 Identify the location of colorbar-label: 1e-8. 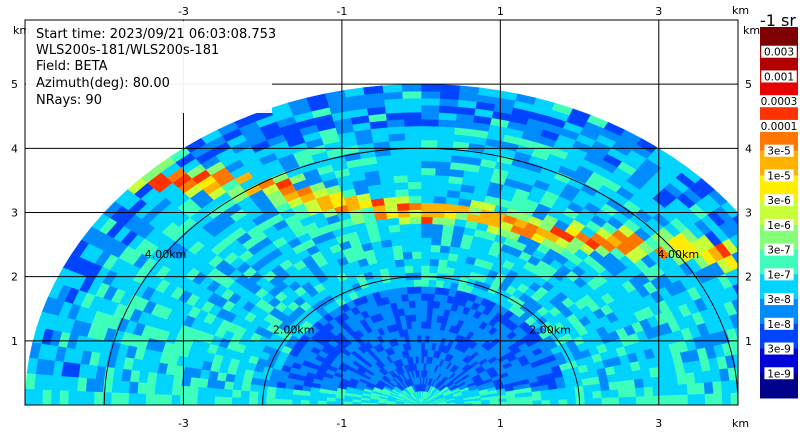
(779, 325).